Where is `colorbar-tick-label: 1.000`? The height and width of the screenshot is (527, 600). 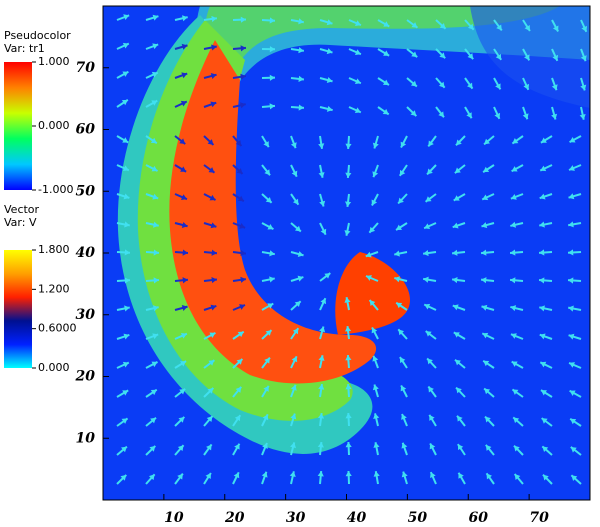 colorbar-tick-label: 1.000 is located at coordinates (54, 61).